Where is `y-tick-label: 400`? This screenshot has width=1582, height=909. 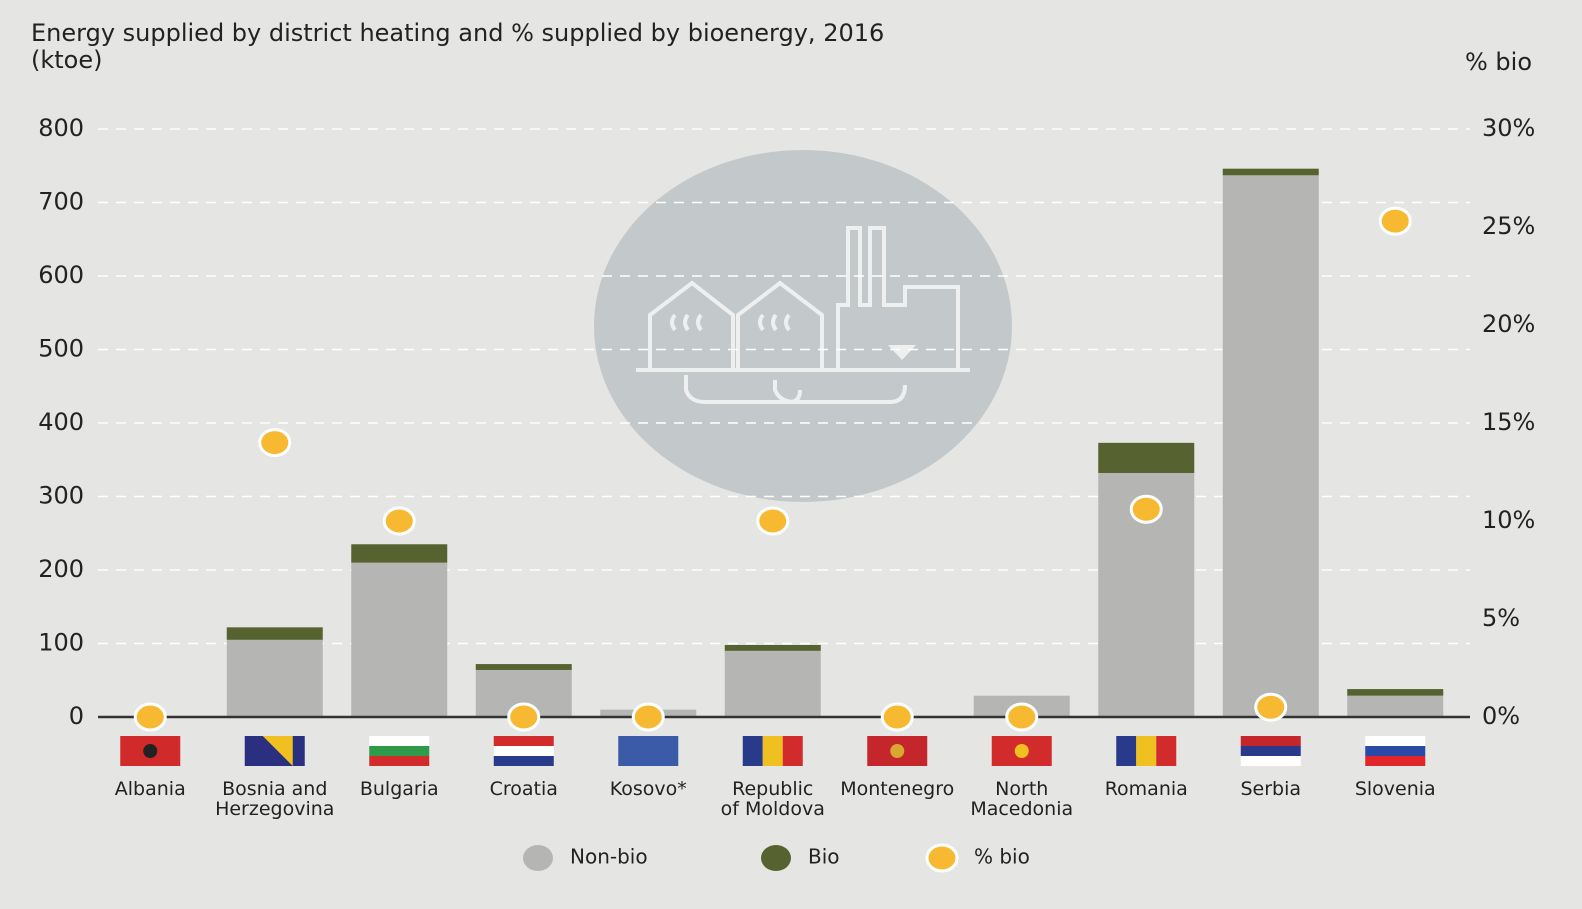
y-tick-label: 400 is located at coordinates (61, 422).